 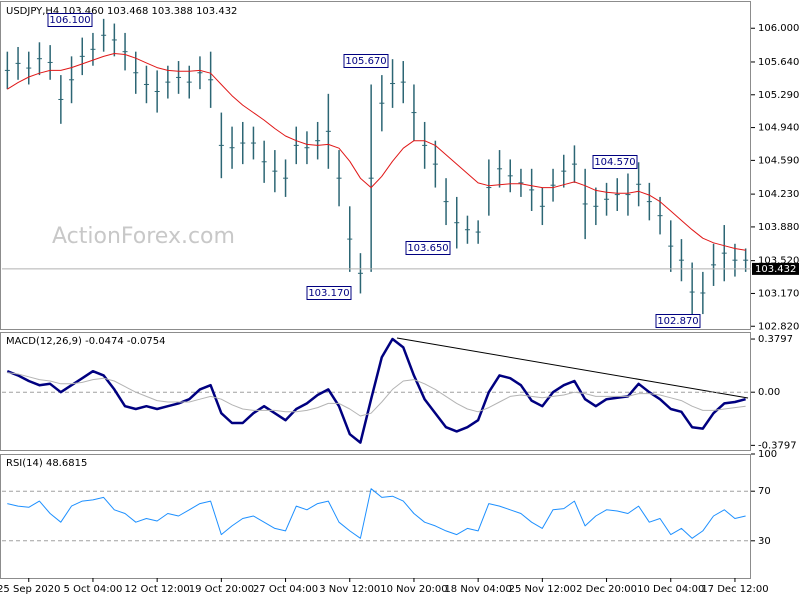 What do you see at coordinates (157, 589) in the screenshot?
I see `x-tick-label: 12 Oct 12:00` at bounding box center [157, 589].